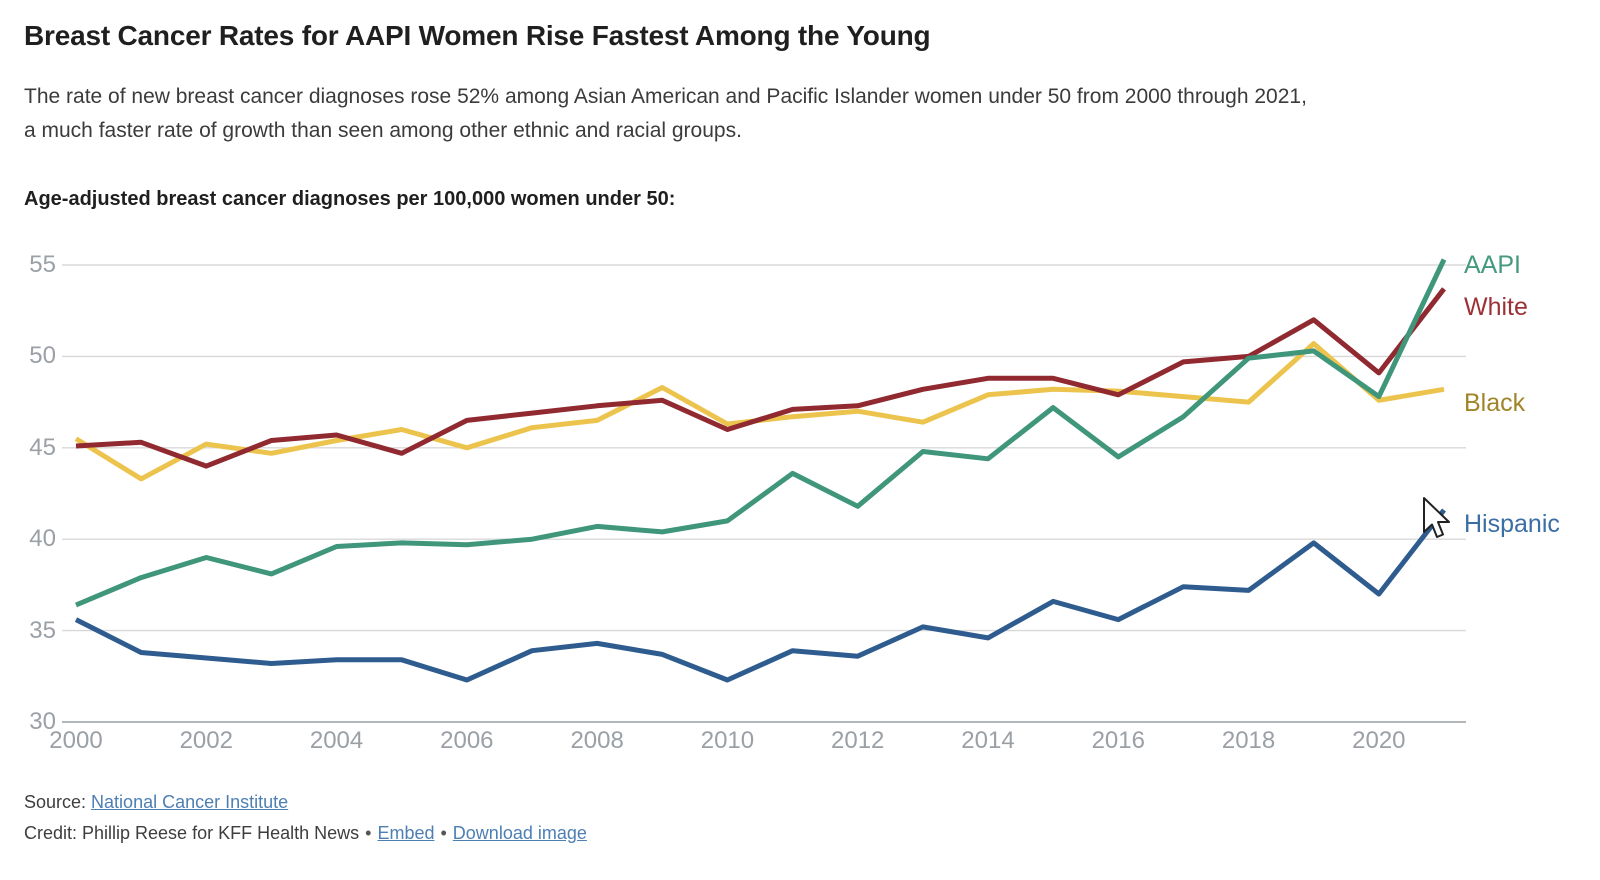 The height and width of the screenshot is (880, 1600). Describe the element at coordinates (42, 721) in the screenshot. I see `y-tick-label: 30` at that location.